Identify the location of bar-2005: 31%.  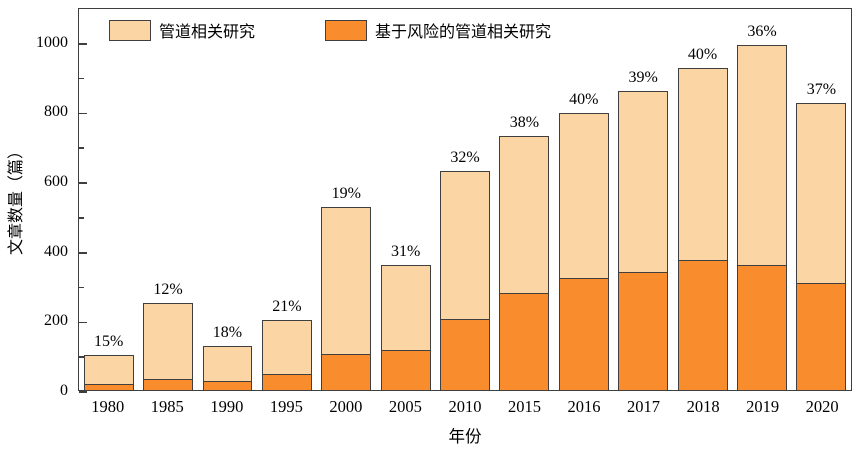
(405, 316).